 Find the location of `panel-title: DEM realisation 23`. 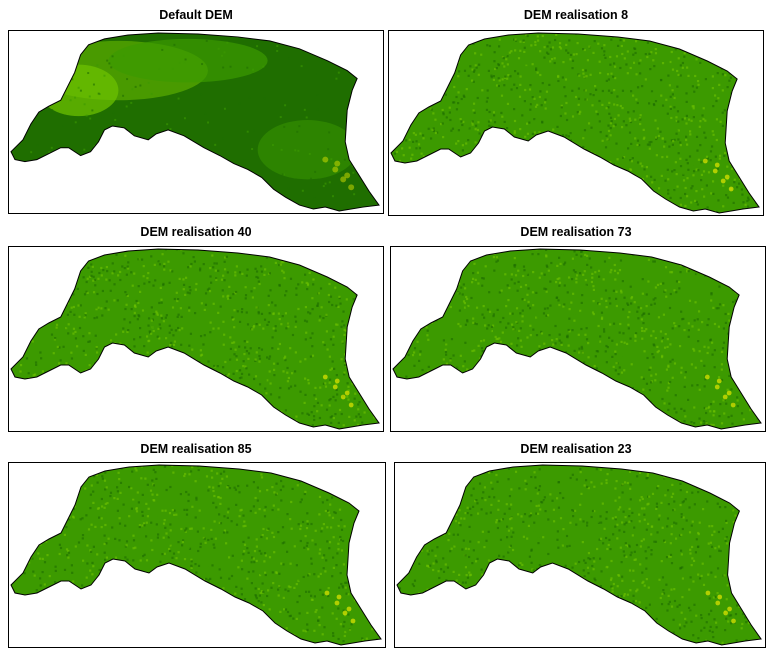

panel-title: DEM realisation 23 is located at coordinates (576, 449).